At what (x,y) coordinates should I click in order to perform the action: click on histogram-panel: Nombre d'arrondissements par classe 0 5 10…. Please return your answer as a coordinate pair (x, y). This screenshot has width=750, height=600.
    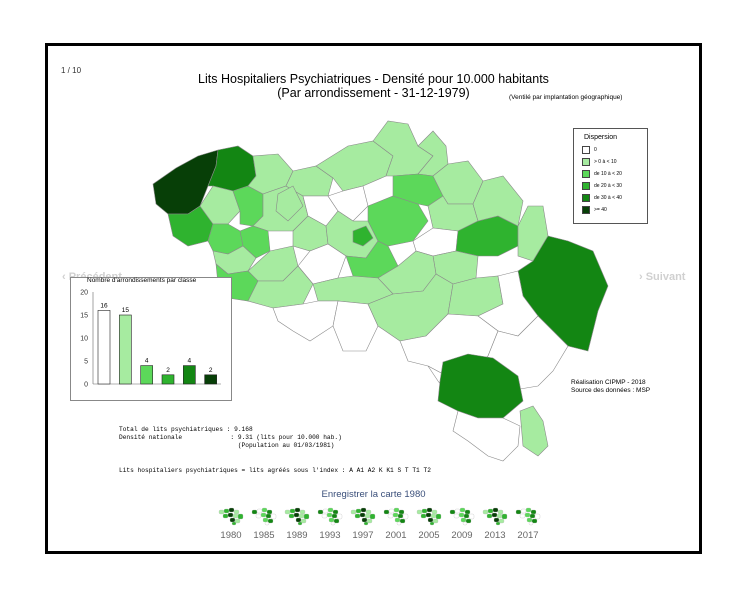
    Looking at the image, I should click on (151, 339).